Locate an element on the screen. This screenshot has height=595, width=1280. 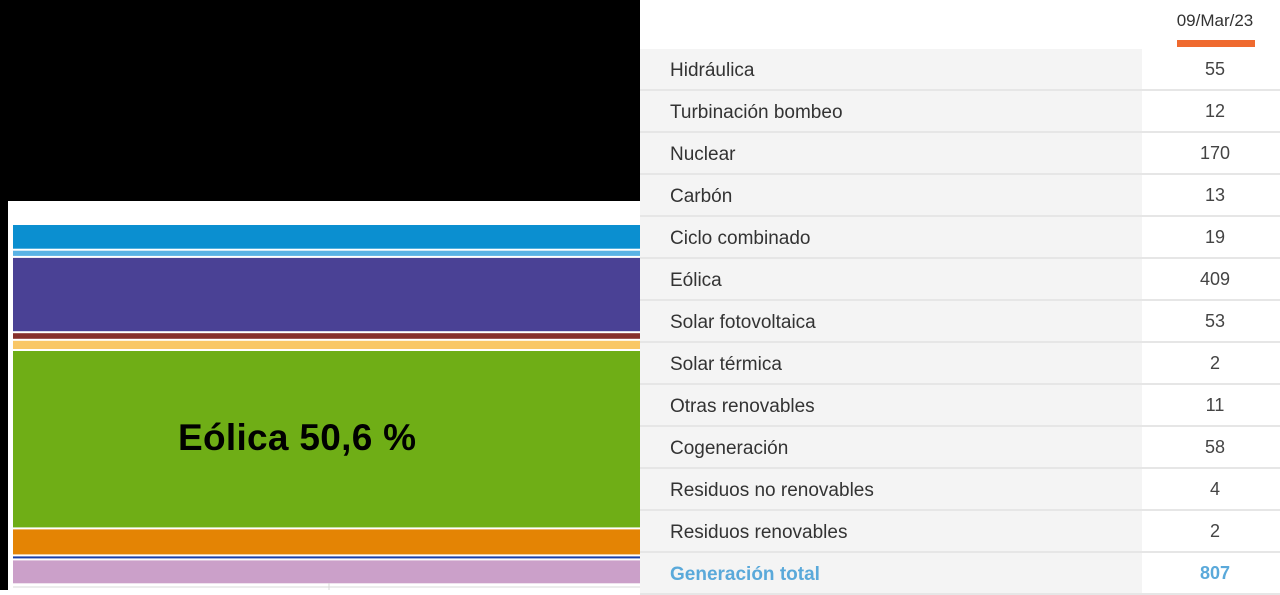
row-label: Residuos renovables is located at coordinates (759, 532).